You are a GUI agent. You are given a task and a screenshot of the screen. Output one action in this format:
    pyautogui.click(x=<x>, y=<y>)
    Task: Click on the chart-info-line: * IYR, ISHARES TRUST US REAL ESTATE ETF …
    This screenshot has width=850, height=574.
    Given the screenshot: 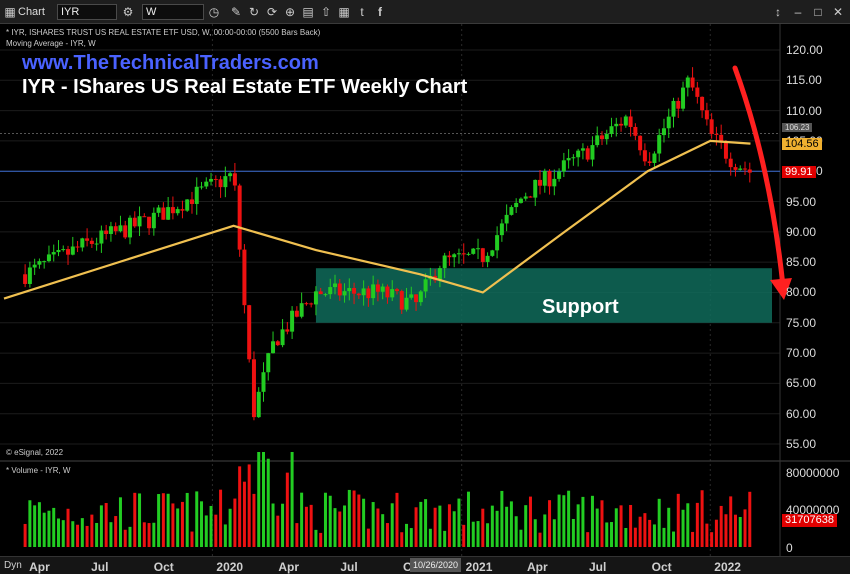 What is the action you would take?
    pyautogui.click(x=163, y=32)
    